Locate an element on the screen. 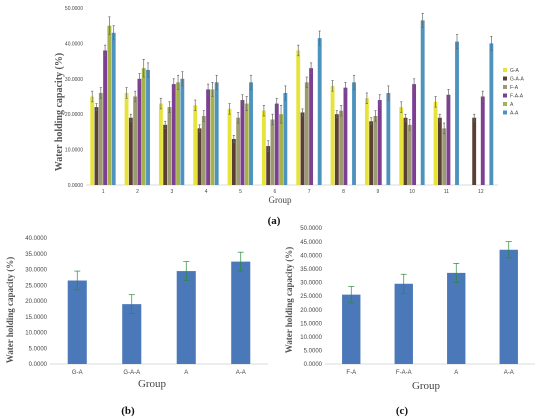 This screenshot has width=550, height=419. chart-a-legend: G-A G-A-A F-A F-A-A A A-A is located at coordinates (514, 92).